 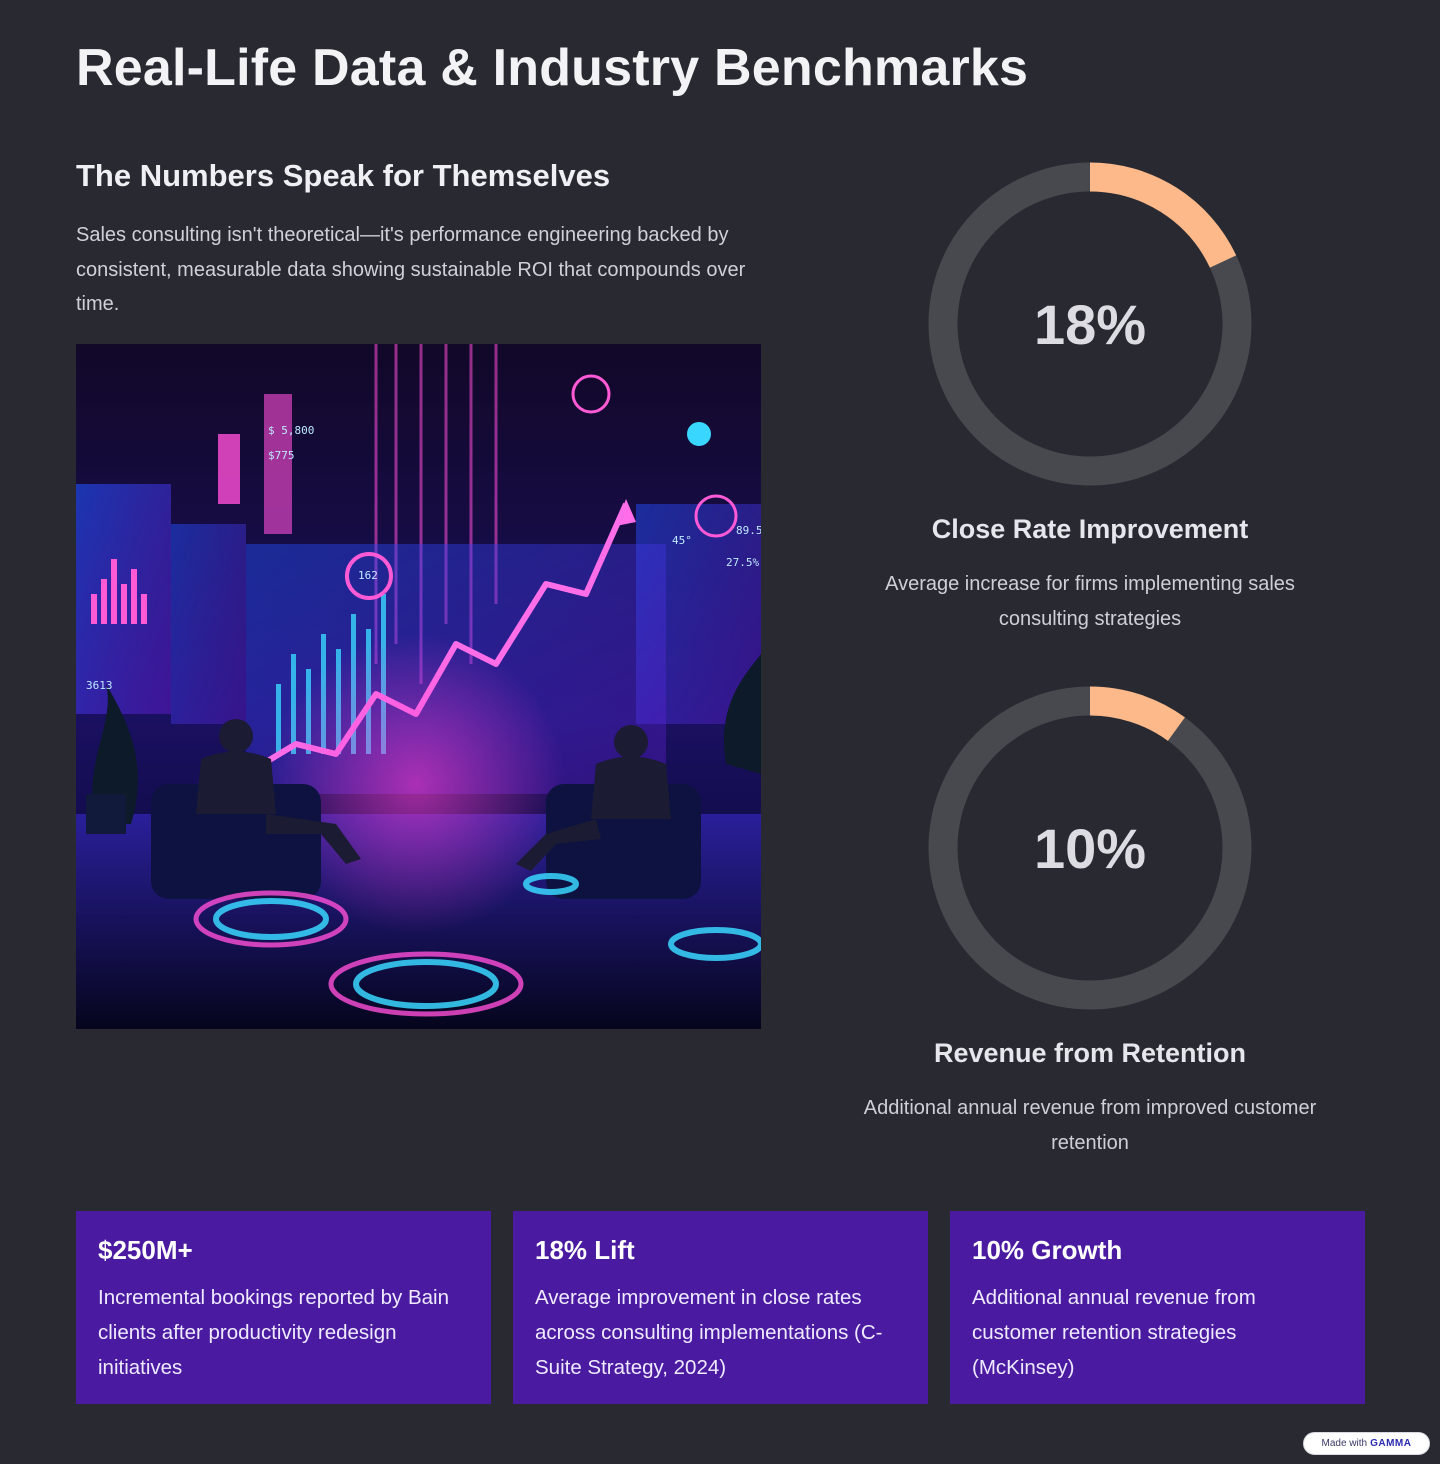 I want to click on hero-label: 45°, so click(x=682, y=540).